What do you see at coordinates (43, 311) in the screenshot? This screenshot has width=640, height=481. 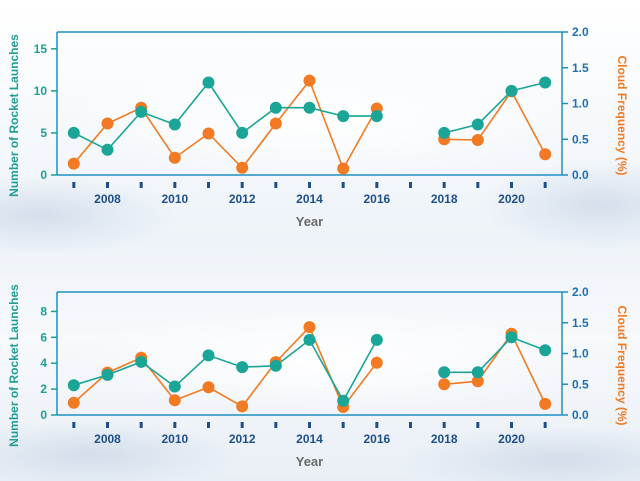 I see `y-tick-label-left: 8` at bounding box center [43, 311].